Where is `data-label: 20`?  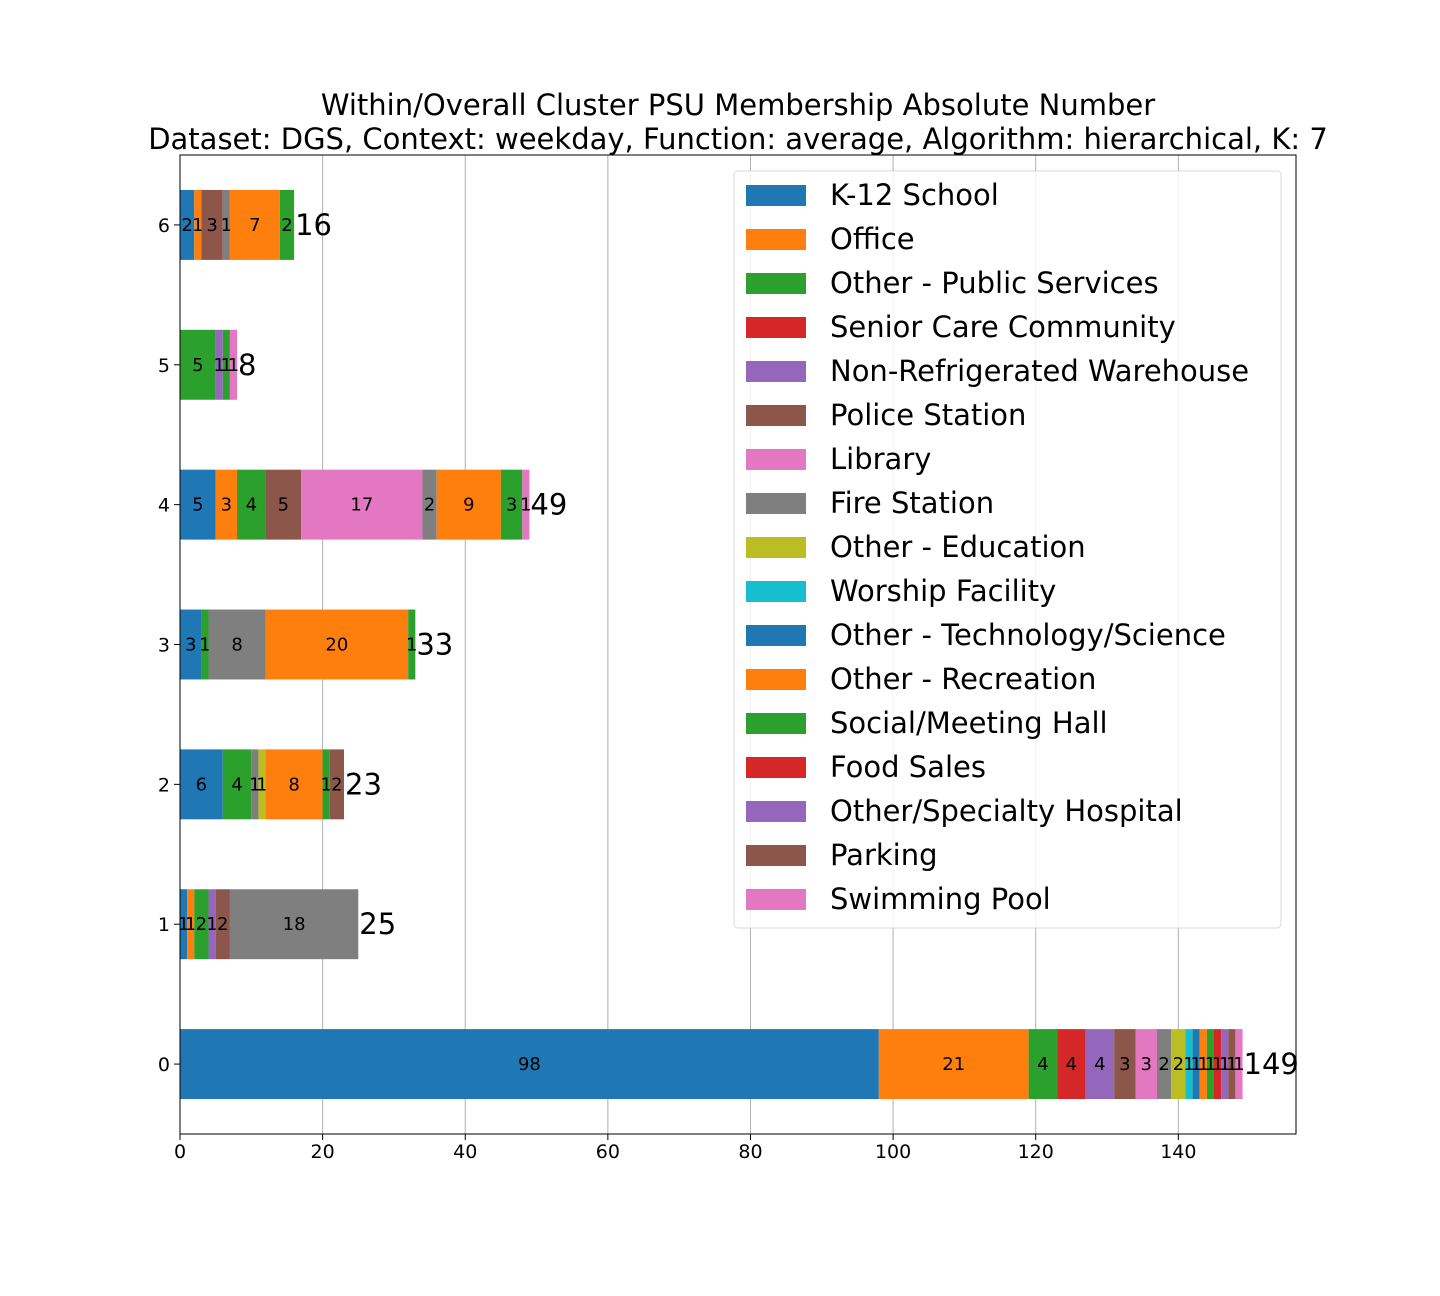
data-label: 20 is located at coordinates (336, 645).